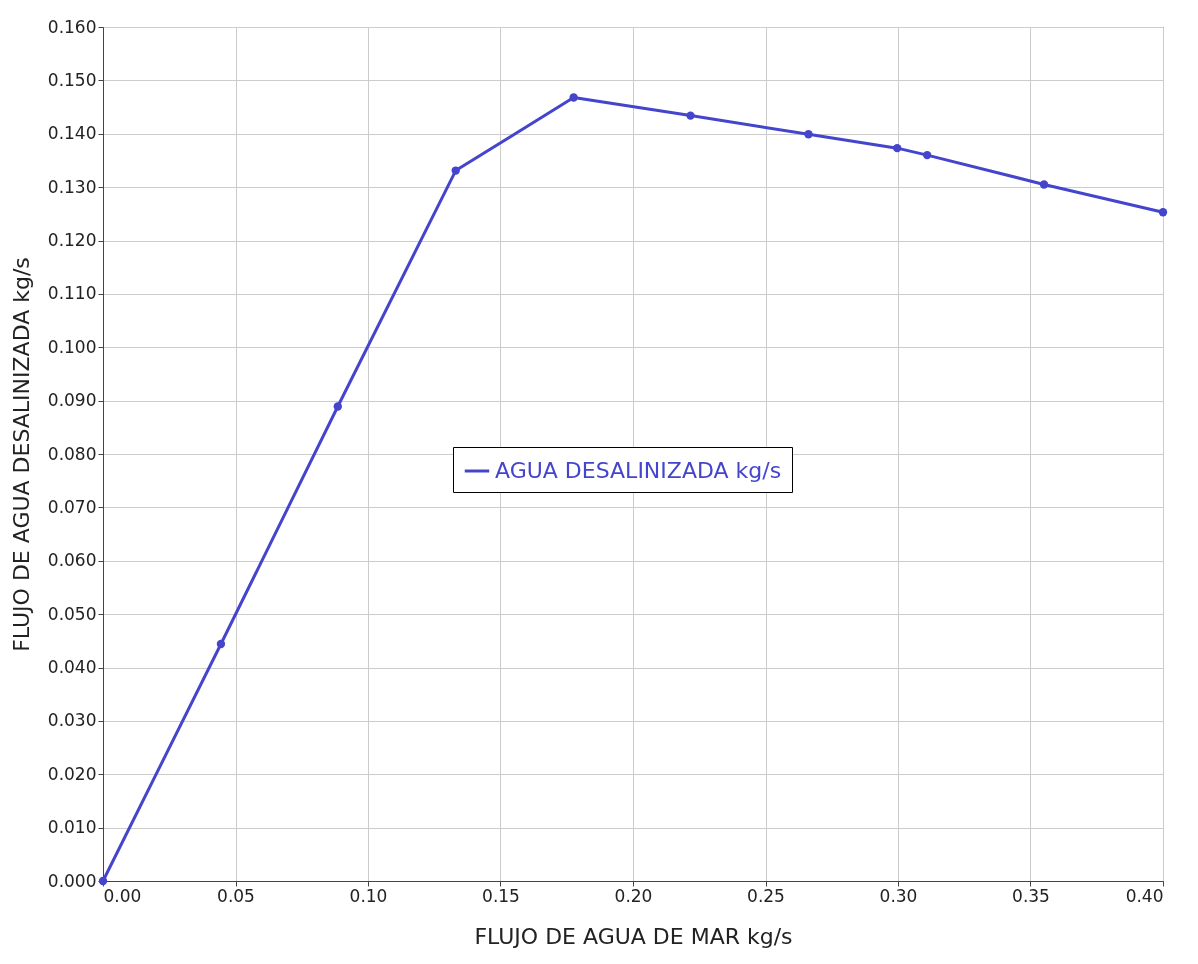 This screenshot has width=1198, height=964. Describe the element at coordinates (1144, 895) in the screenshot. I see `x-tick-label: 0.40` at that location.